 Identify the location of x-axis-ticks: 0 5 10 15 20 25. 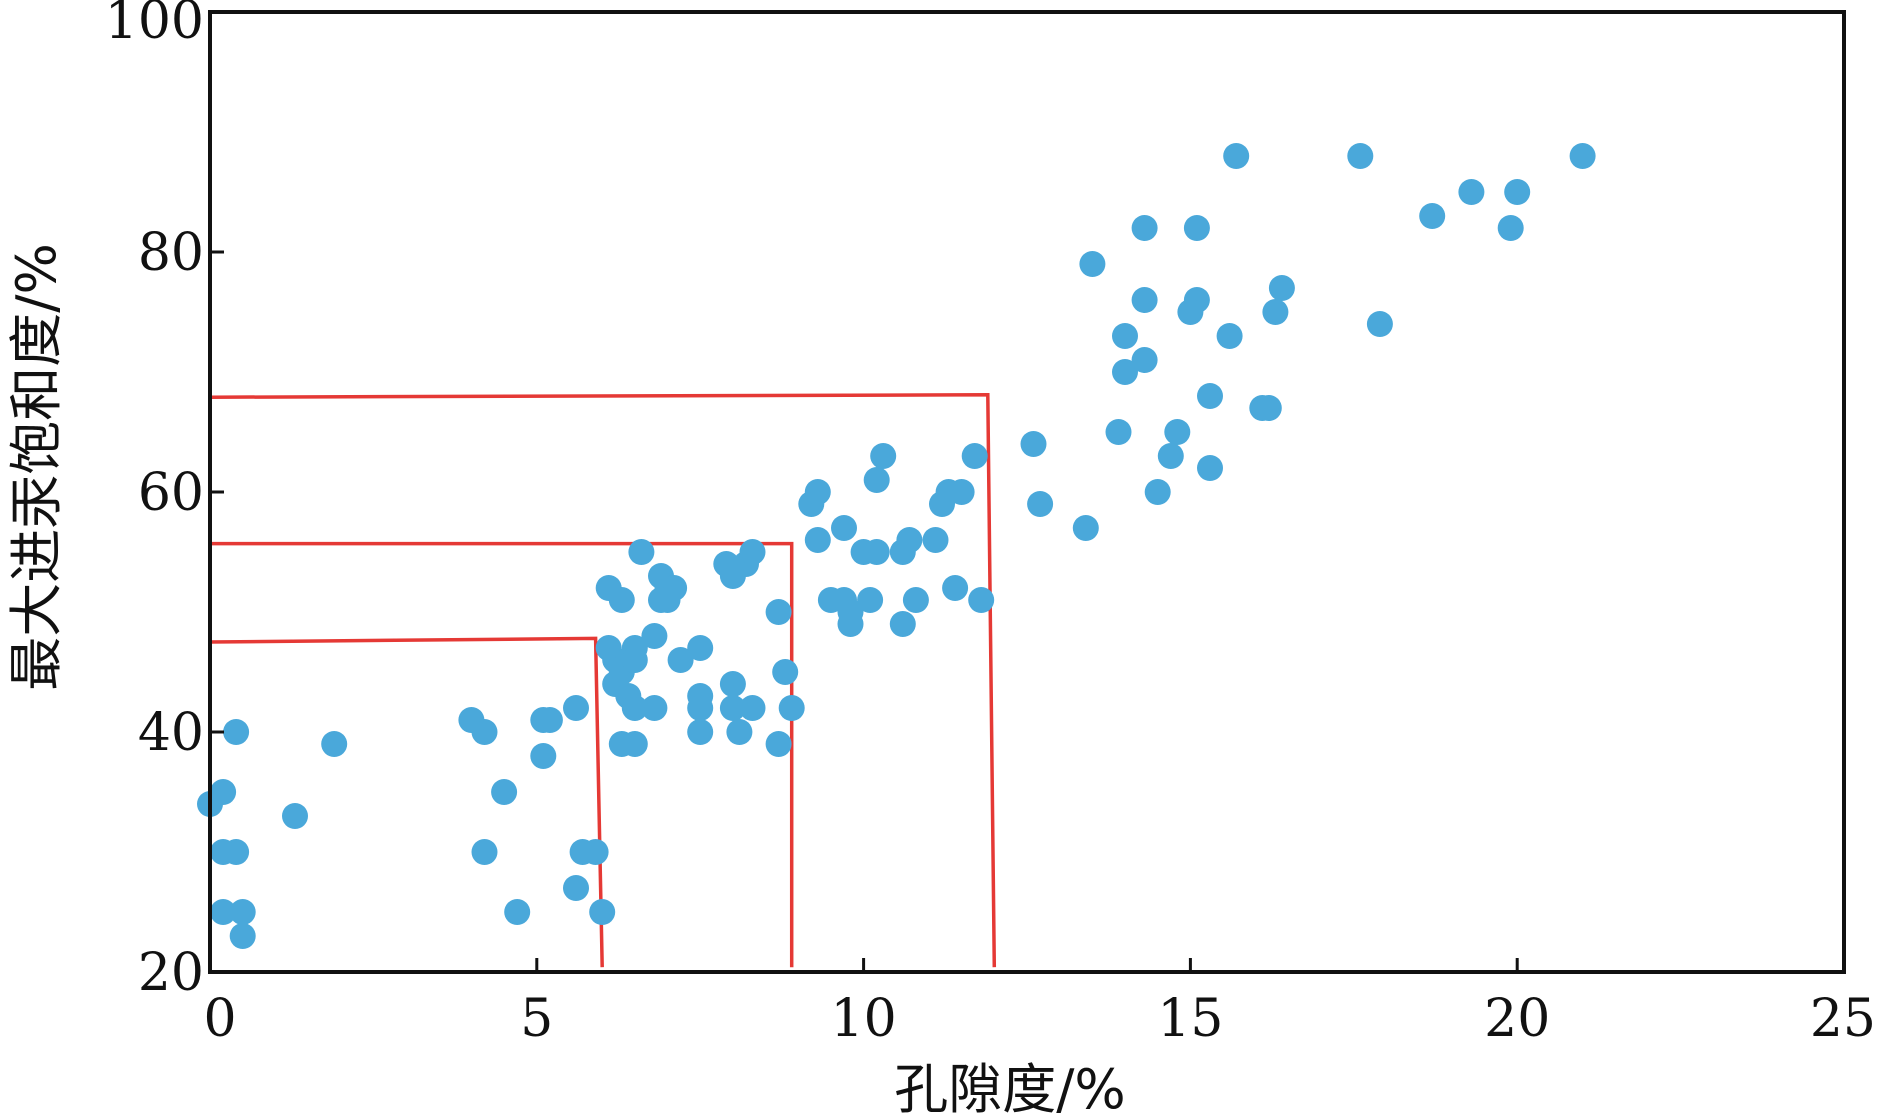
(1039, 1003).